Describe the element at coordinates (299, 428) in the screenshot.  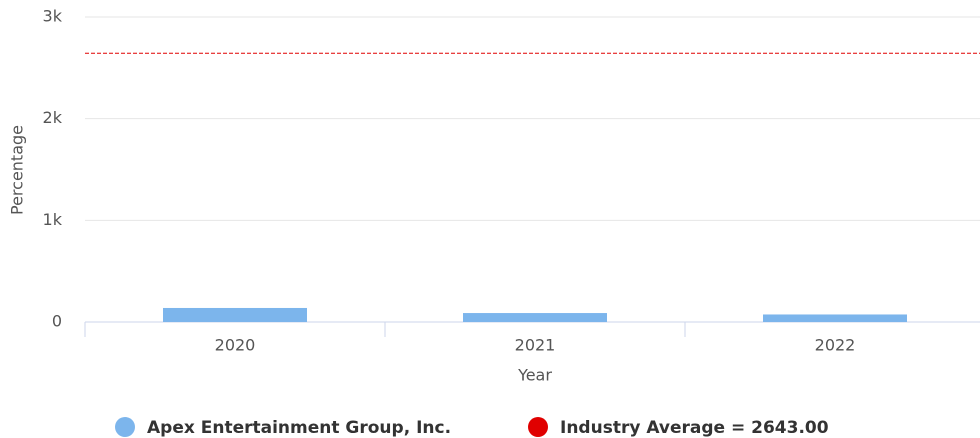
I see `legend-text: Apex Entertainment Group, Inc.` at that location.